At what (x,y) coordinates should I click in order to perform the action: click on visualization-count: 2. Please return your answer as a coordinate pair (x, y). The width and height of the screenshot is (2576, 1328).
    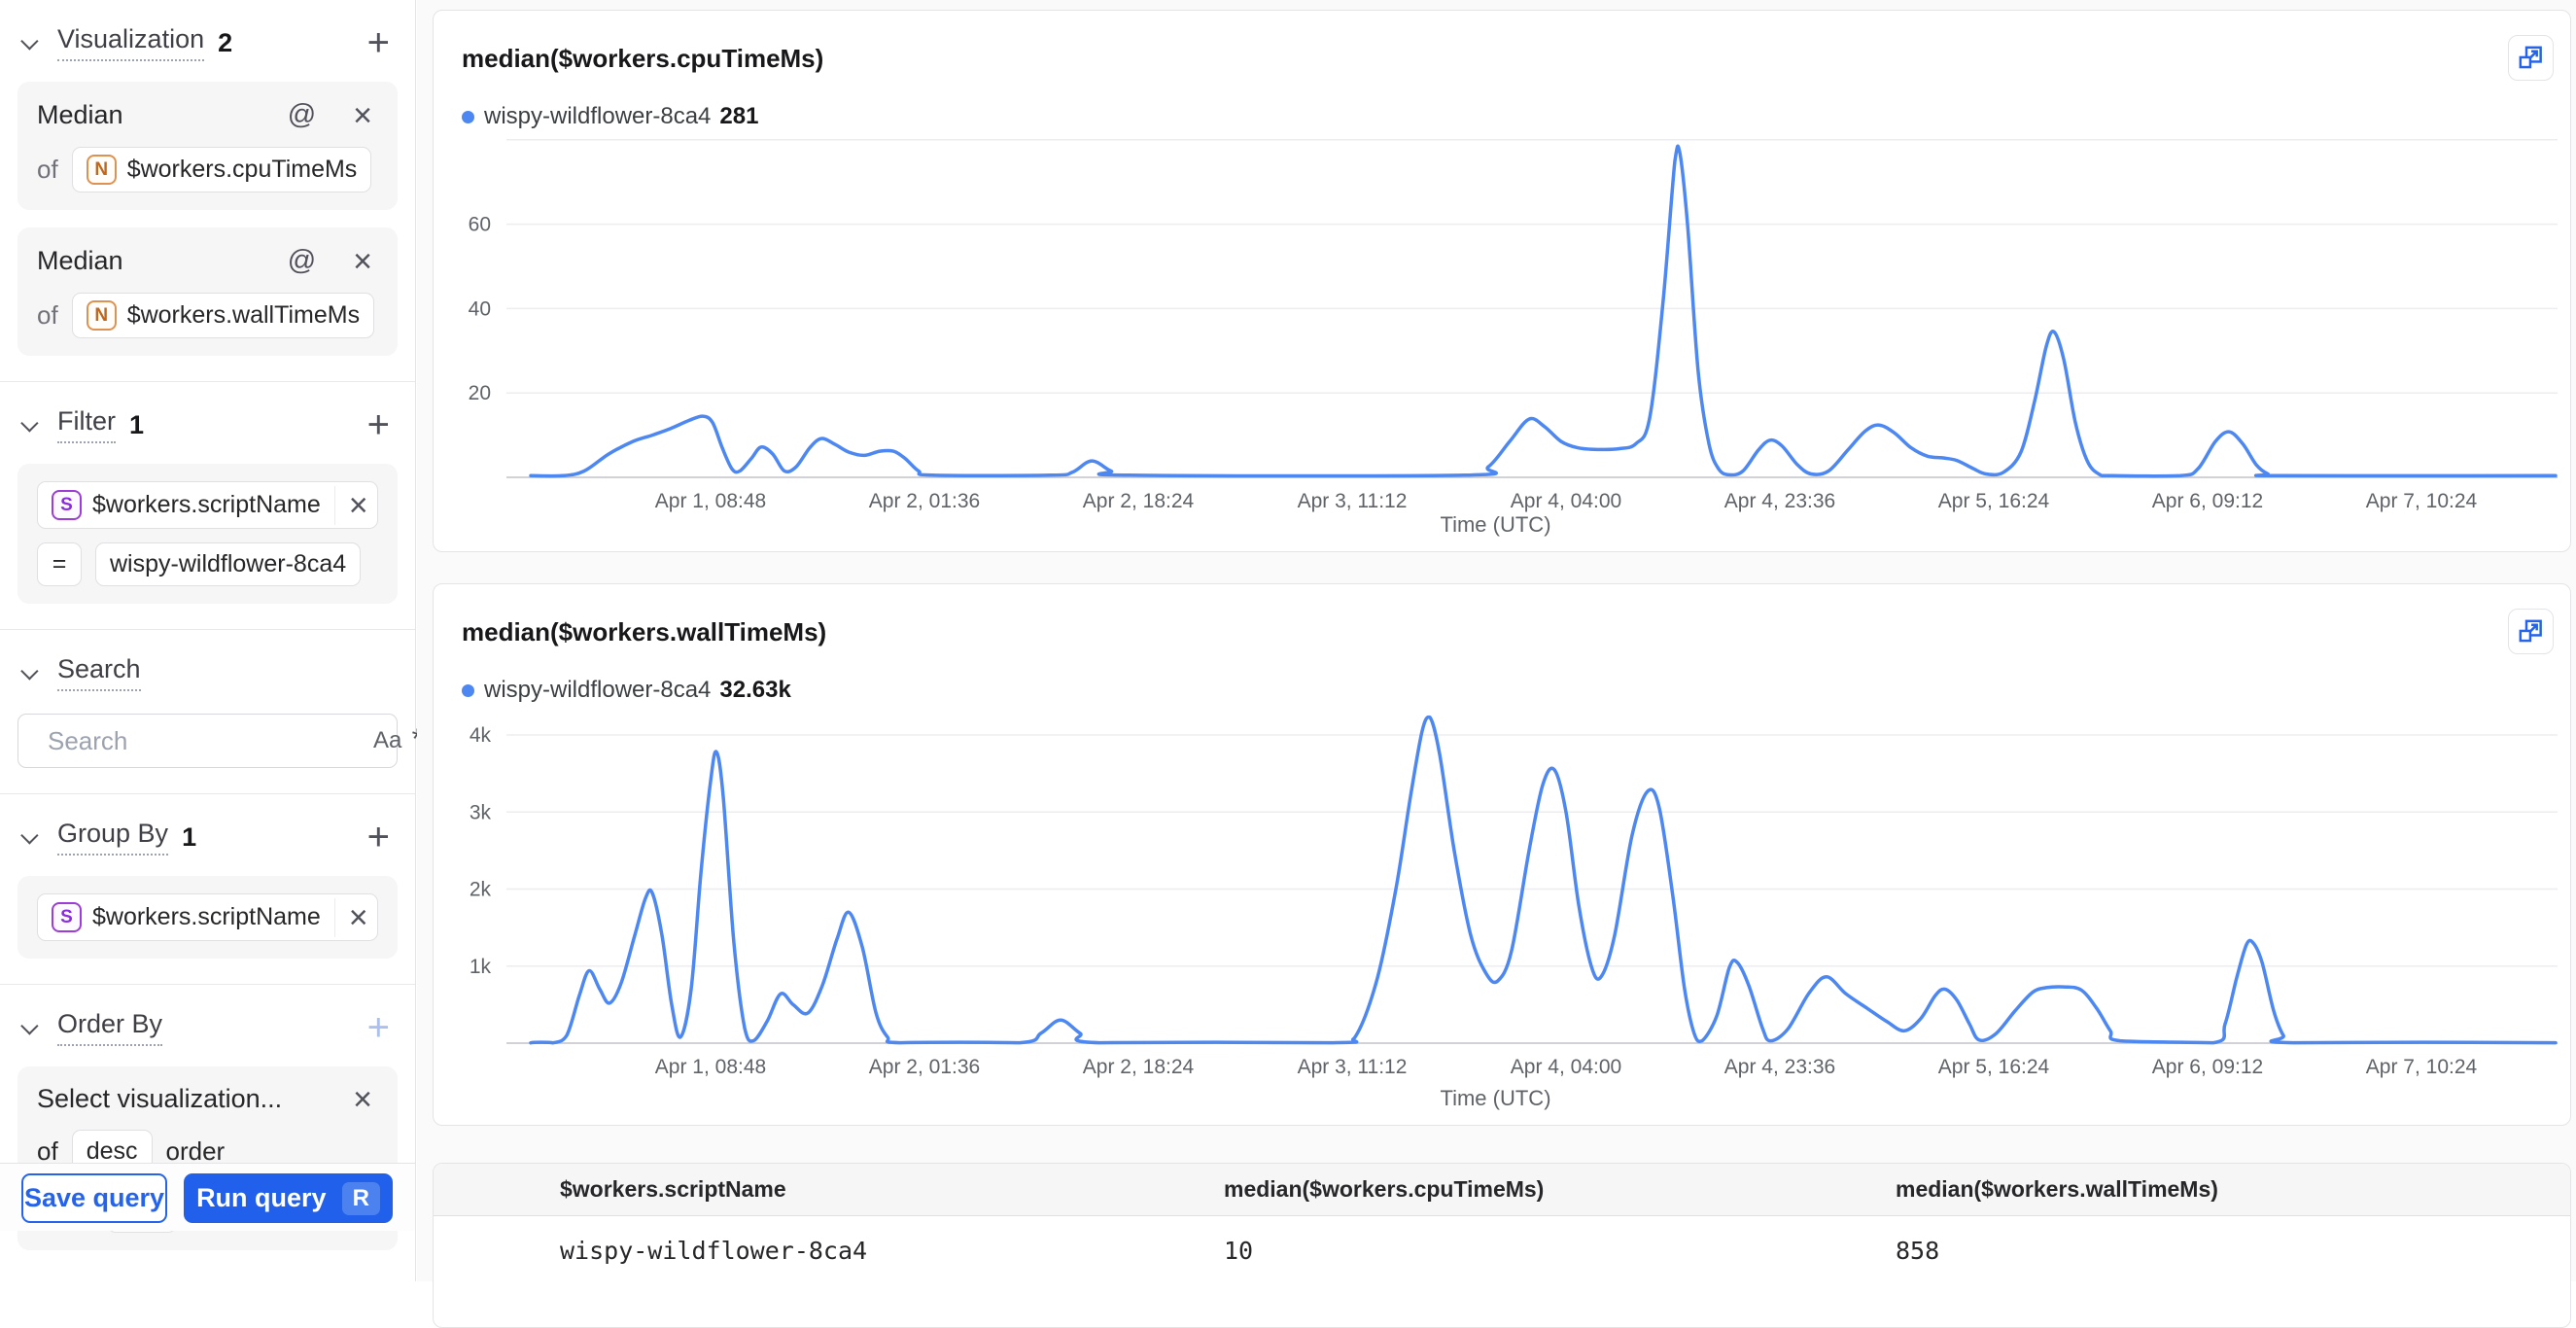
    Looking at the image, I should click on (225, 42).